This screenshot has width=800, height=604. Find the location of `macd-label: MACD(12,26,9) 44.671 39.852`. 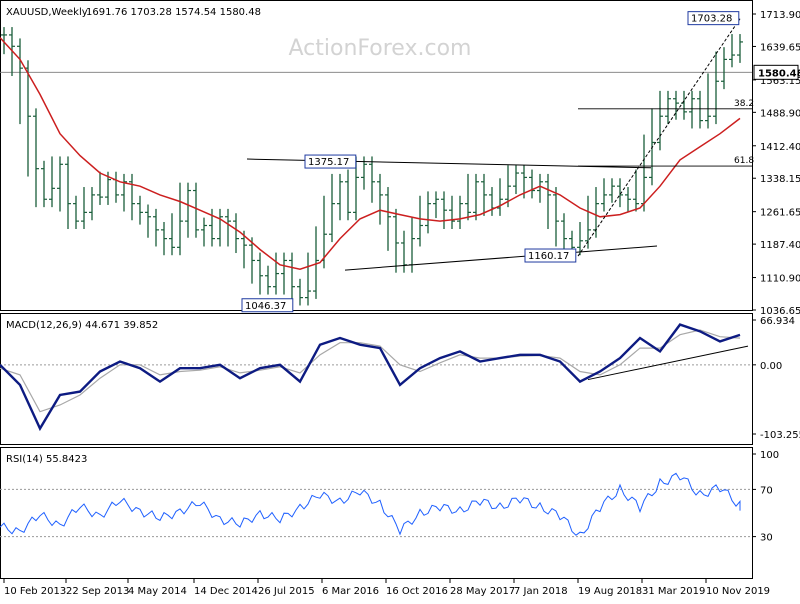

macd-label: MACD(12,26,9) 44.671 39.852 is located at coordinates (82, 325).